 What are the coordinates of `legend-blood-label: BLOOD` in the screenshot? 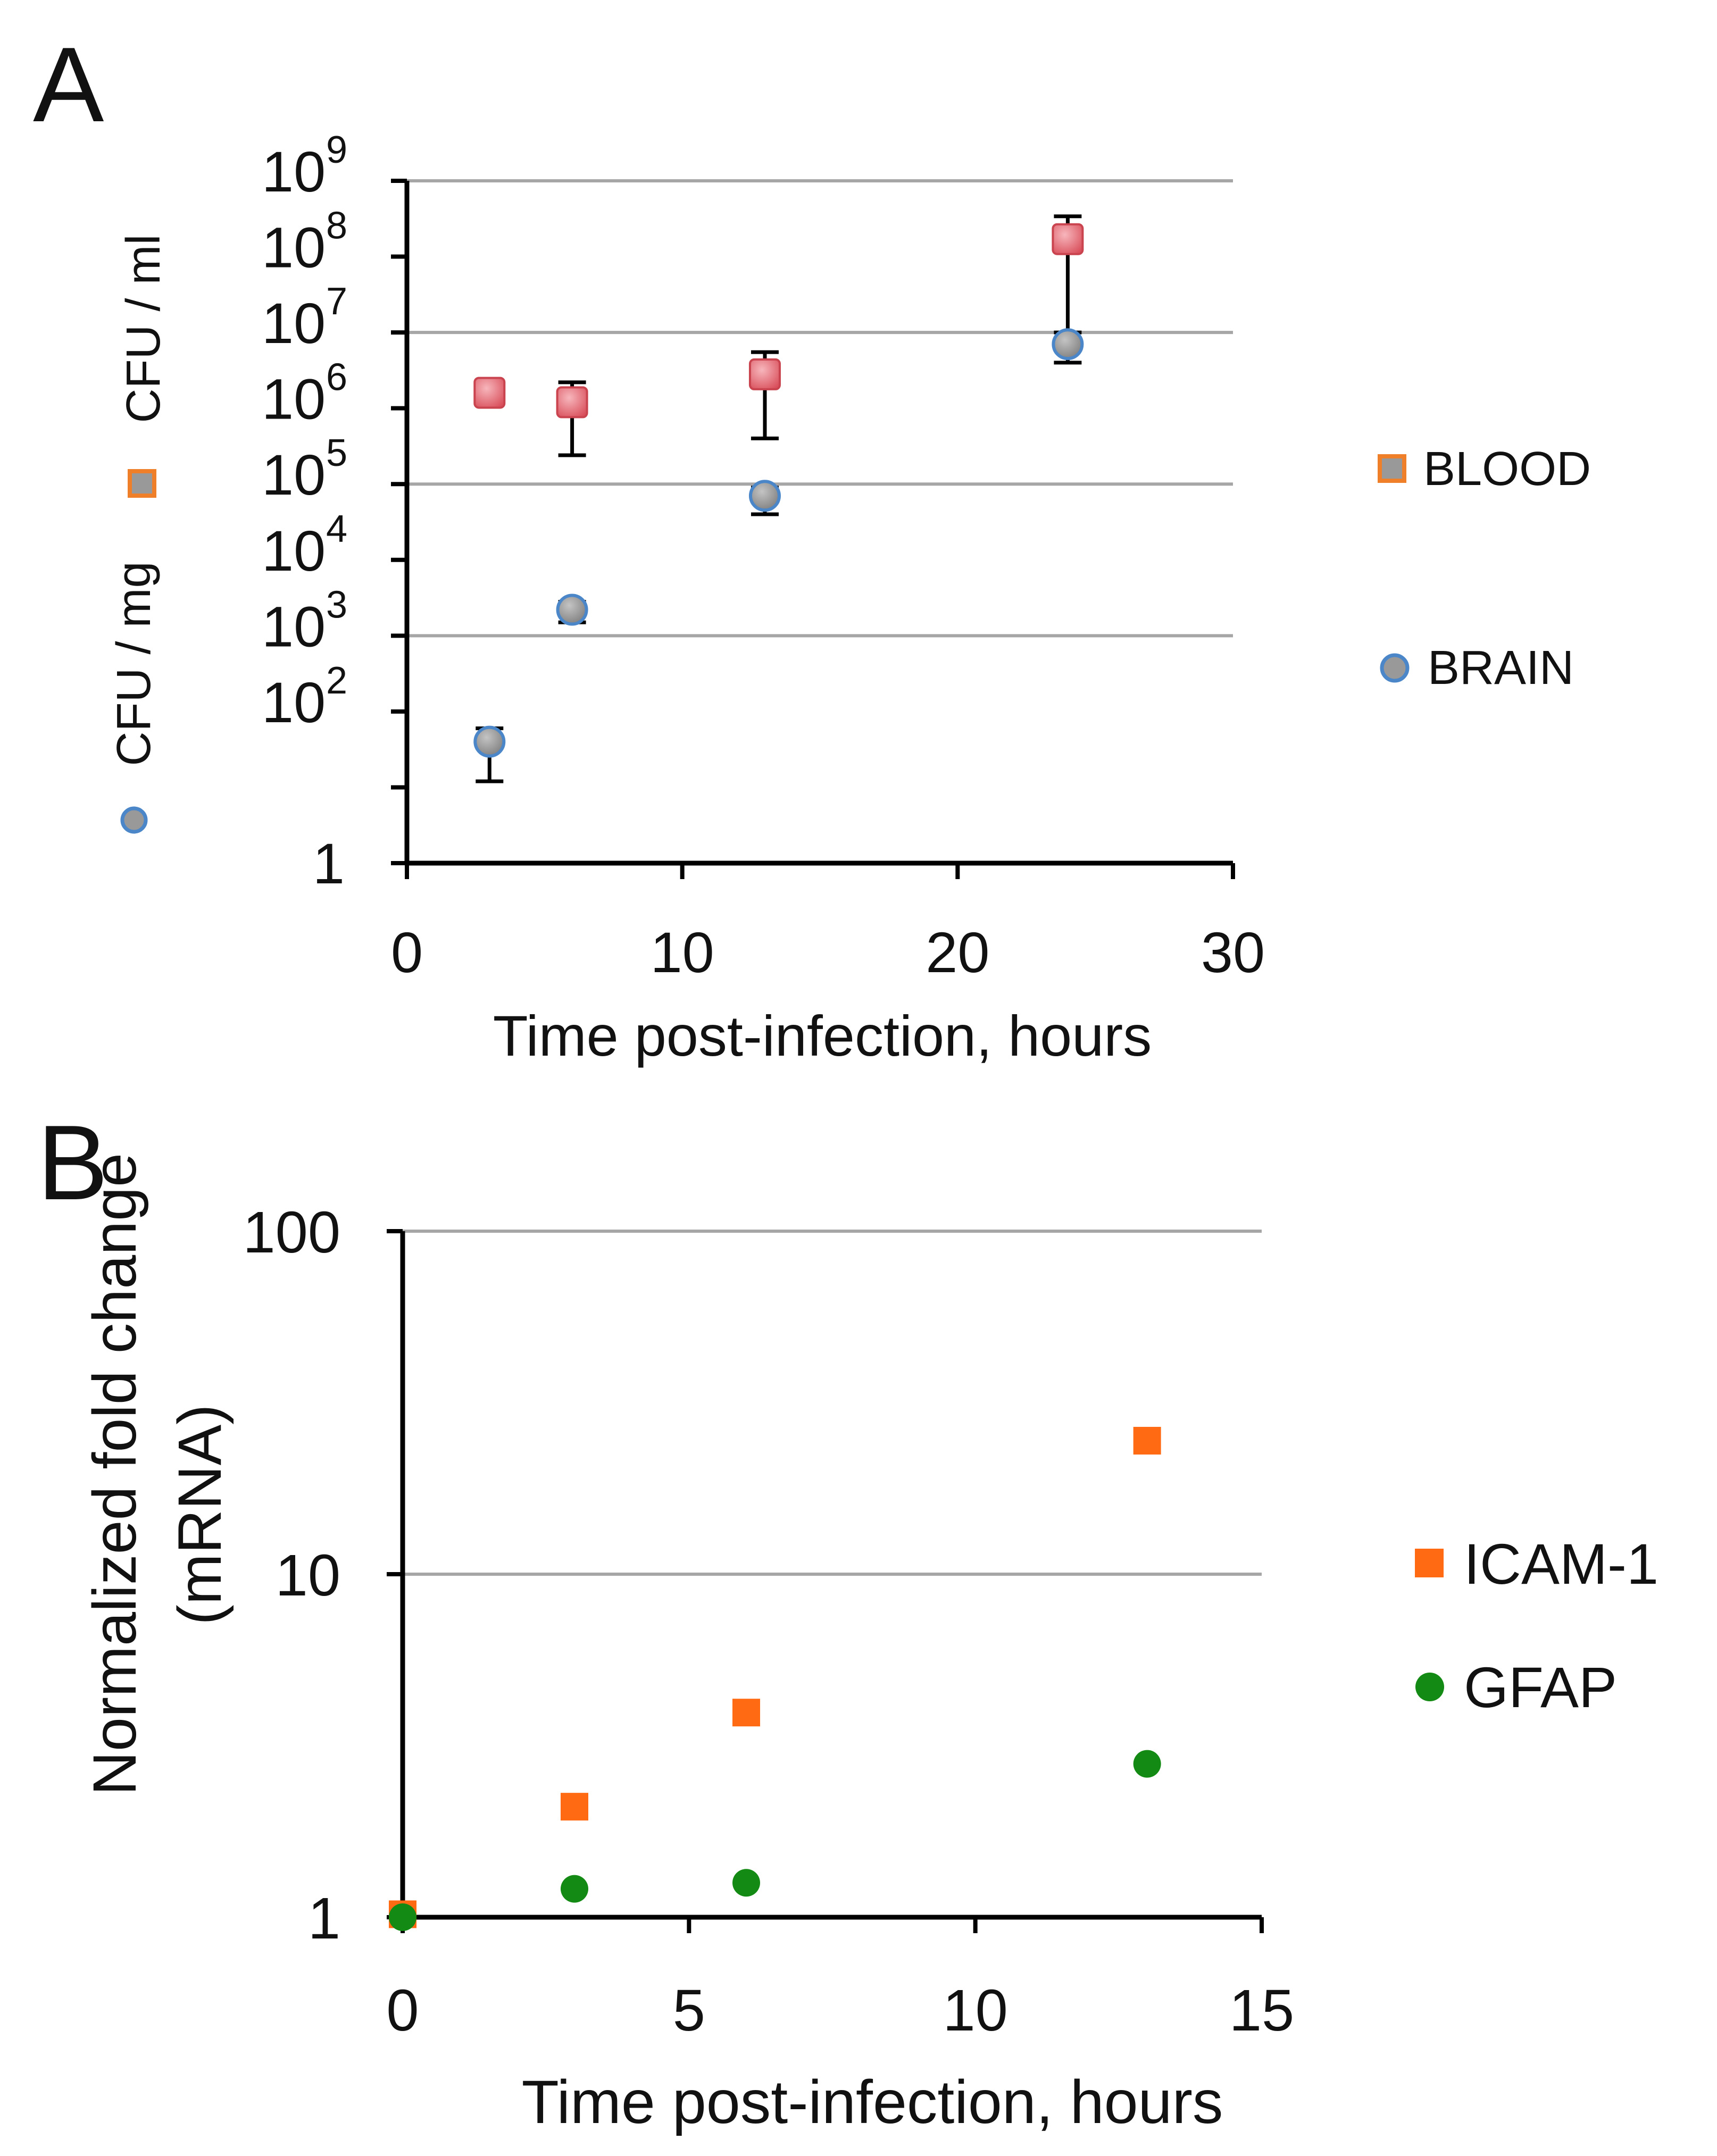 It's located at (1507, 469).